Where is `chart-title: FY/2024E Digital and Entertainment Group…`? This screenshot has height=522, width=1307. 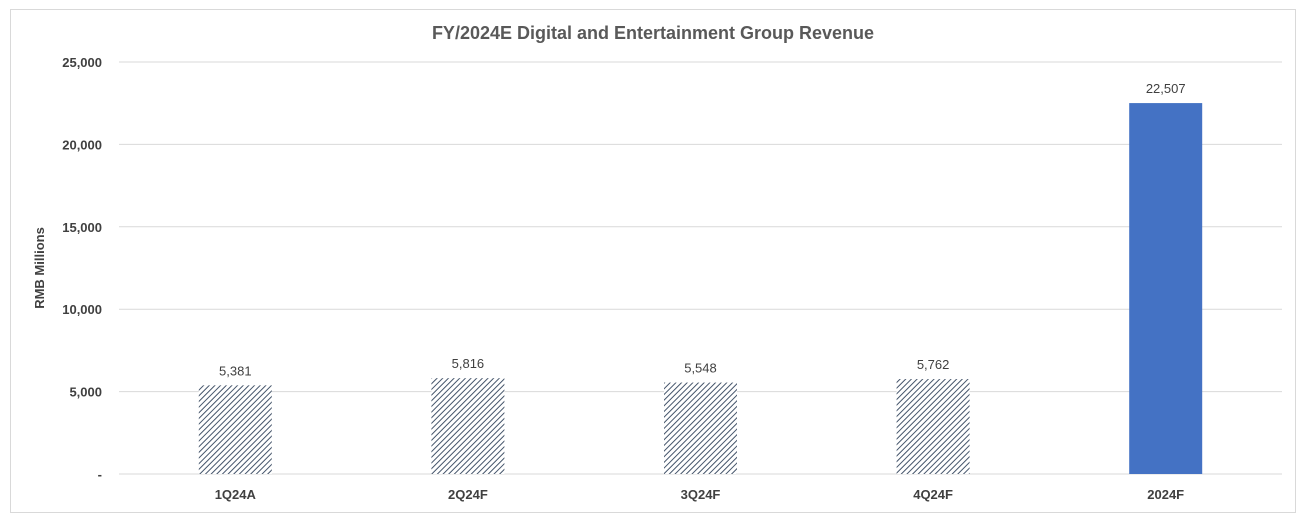 chart-title: FY/2024E Digital and Entertainment Group… is located at coordinates (653, 33).